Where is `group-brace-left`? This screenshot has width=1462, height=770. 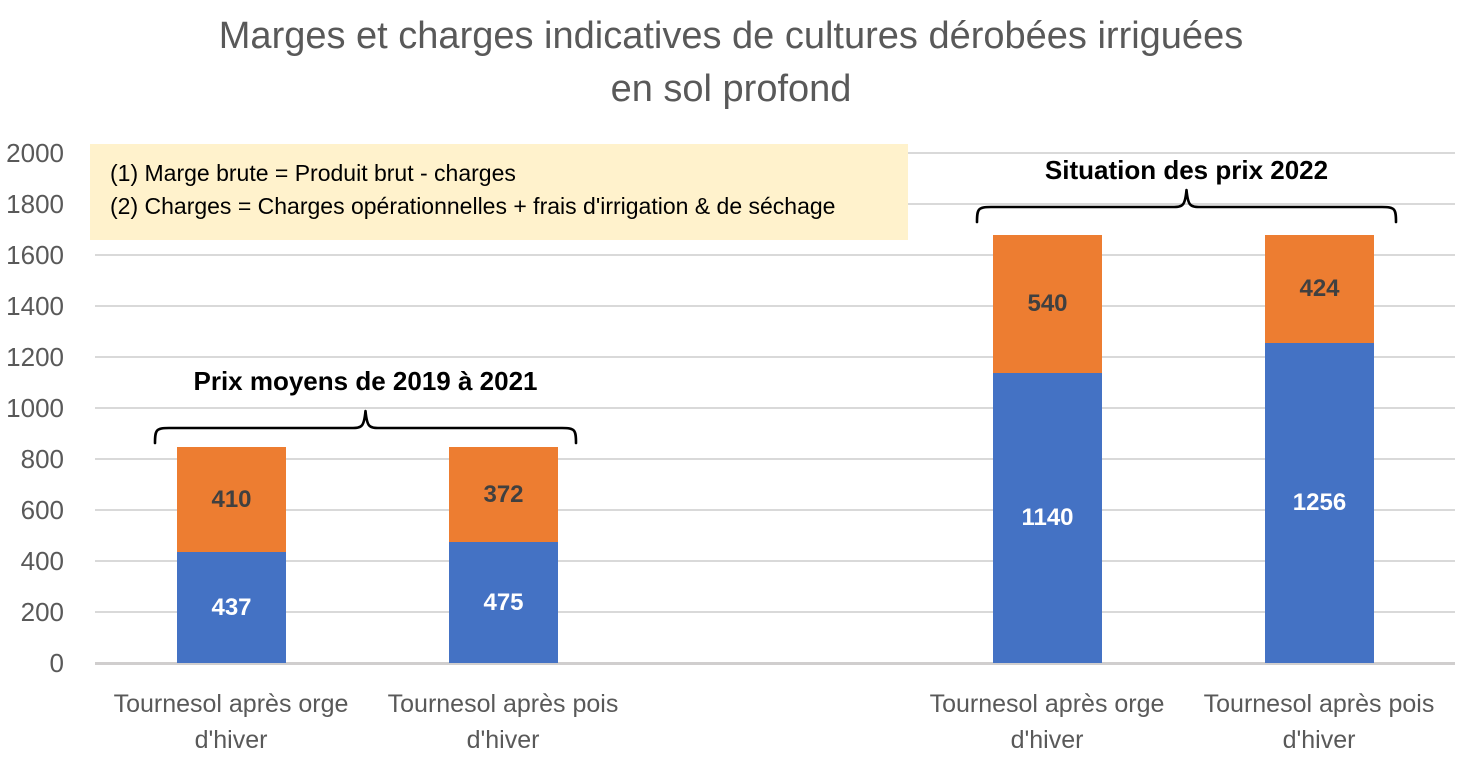
group-brace-left is located at coordinates (365, 427).